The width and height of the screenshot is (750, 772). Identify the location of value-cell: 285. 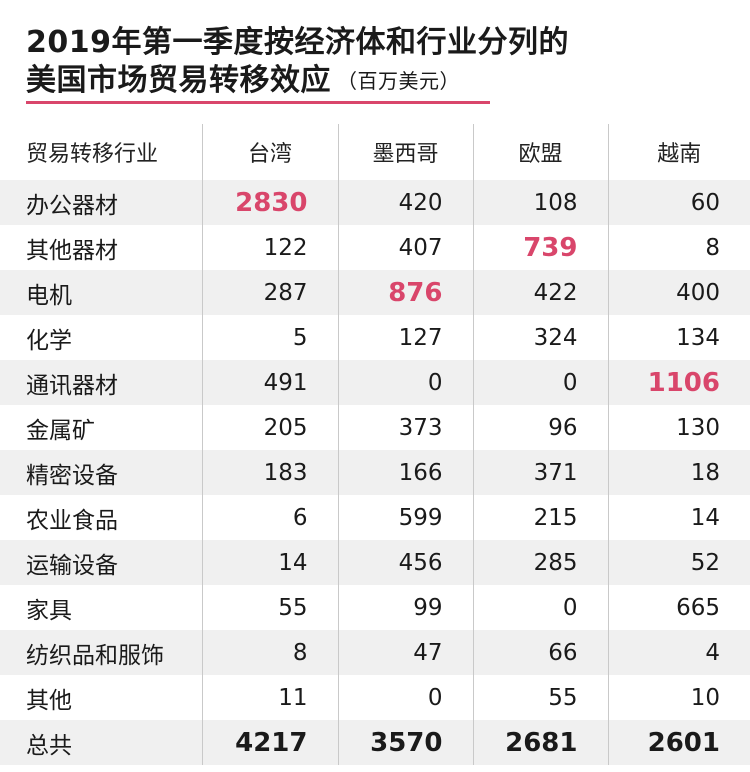
(540, 562).